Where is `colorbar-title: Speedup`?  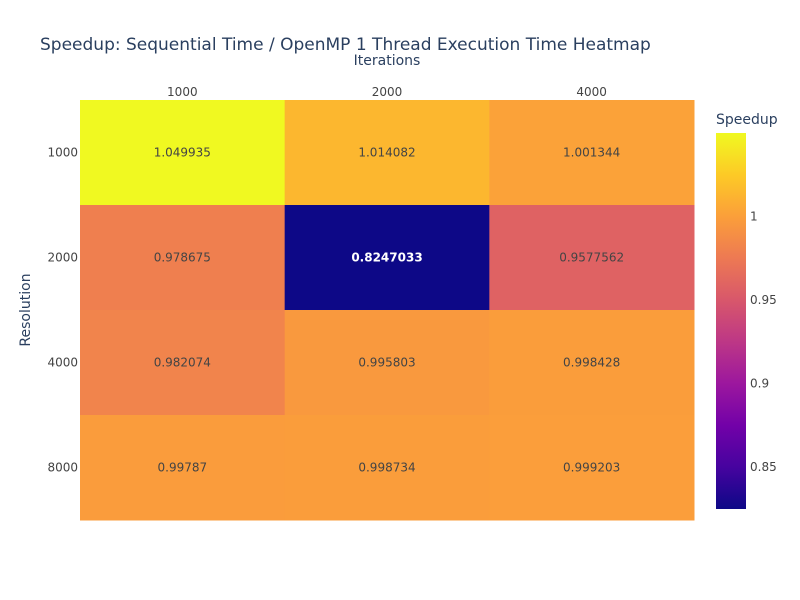
colorbar-title: Speedup is located at coordinates (747, 120).